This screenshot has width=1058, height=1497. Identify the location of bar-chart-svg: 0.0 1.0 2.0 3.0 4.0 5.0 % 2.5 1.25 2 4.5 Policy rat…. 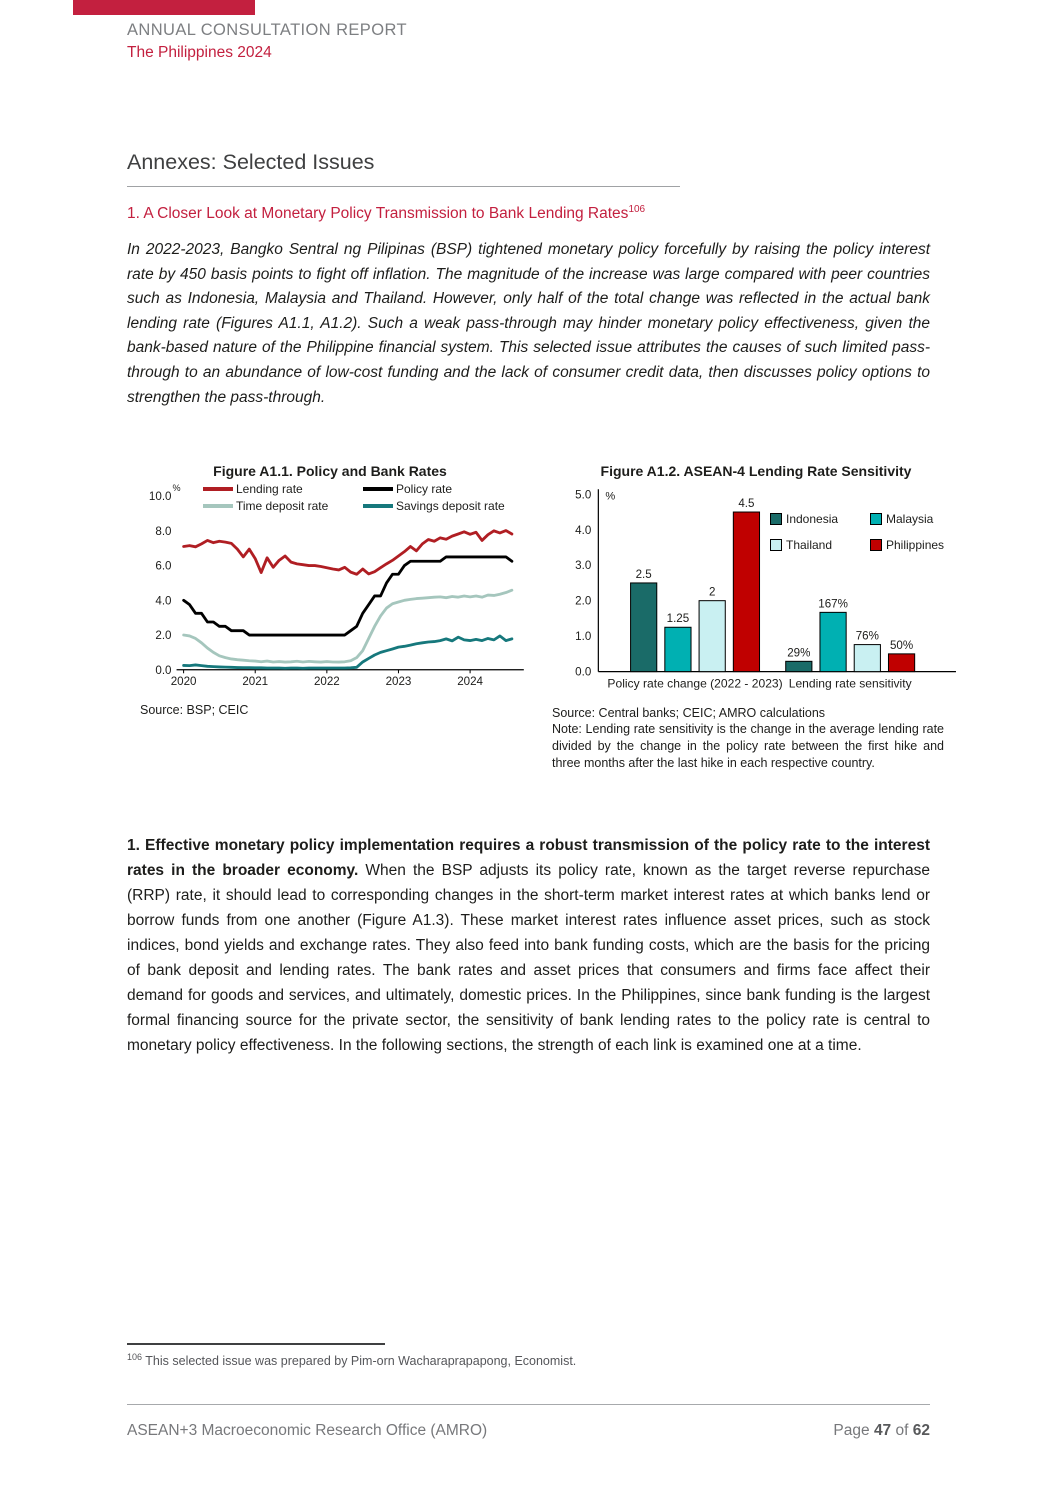
(765, 590).